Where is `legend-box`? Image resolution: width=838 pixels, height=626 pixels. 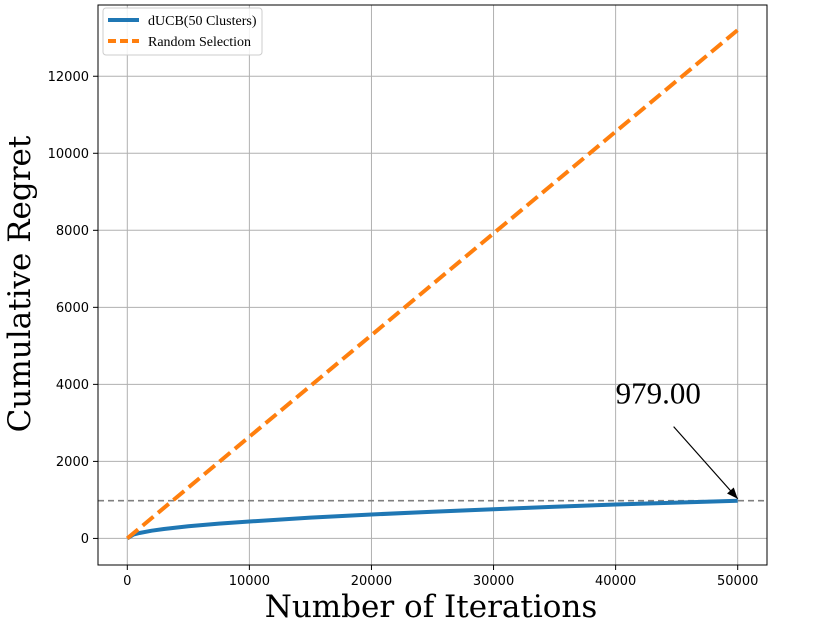 legend-box is located at coordinates (182, 31).